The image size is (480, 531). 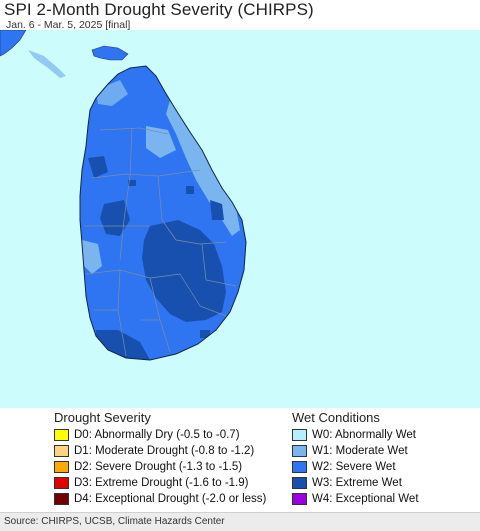 I want to click on legend-item-w4: W4: Exceptional Wet, so click(x=355, y=499).